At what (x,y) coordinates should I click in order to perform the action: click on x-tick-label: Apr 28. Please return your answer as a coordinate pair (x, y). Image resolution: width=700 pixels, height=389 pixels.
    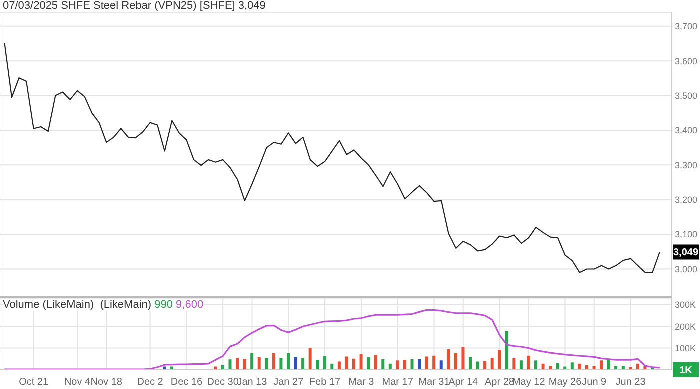
    Looking at the image, I should click on (500, 382).